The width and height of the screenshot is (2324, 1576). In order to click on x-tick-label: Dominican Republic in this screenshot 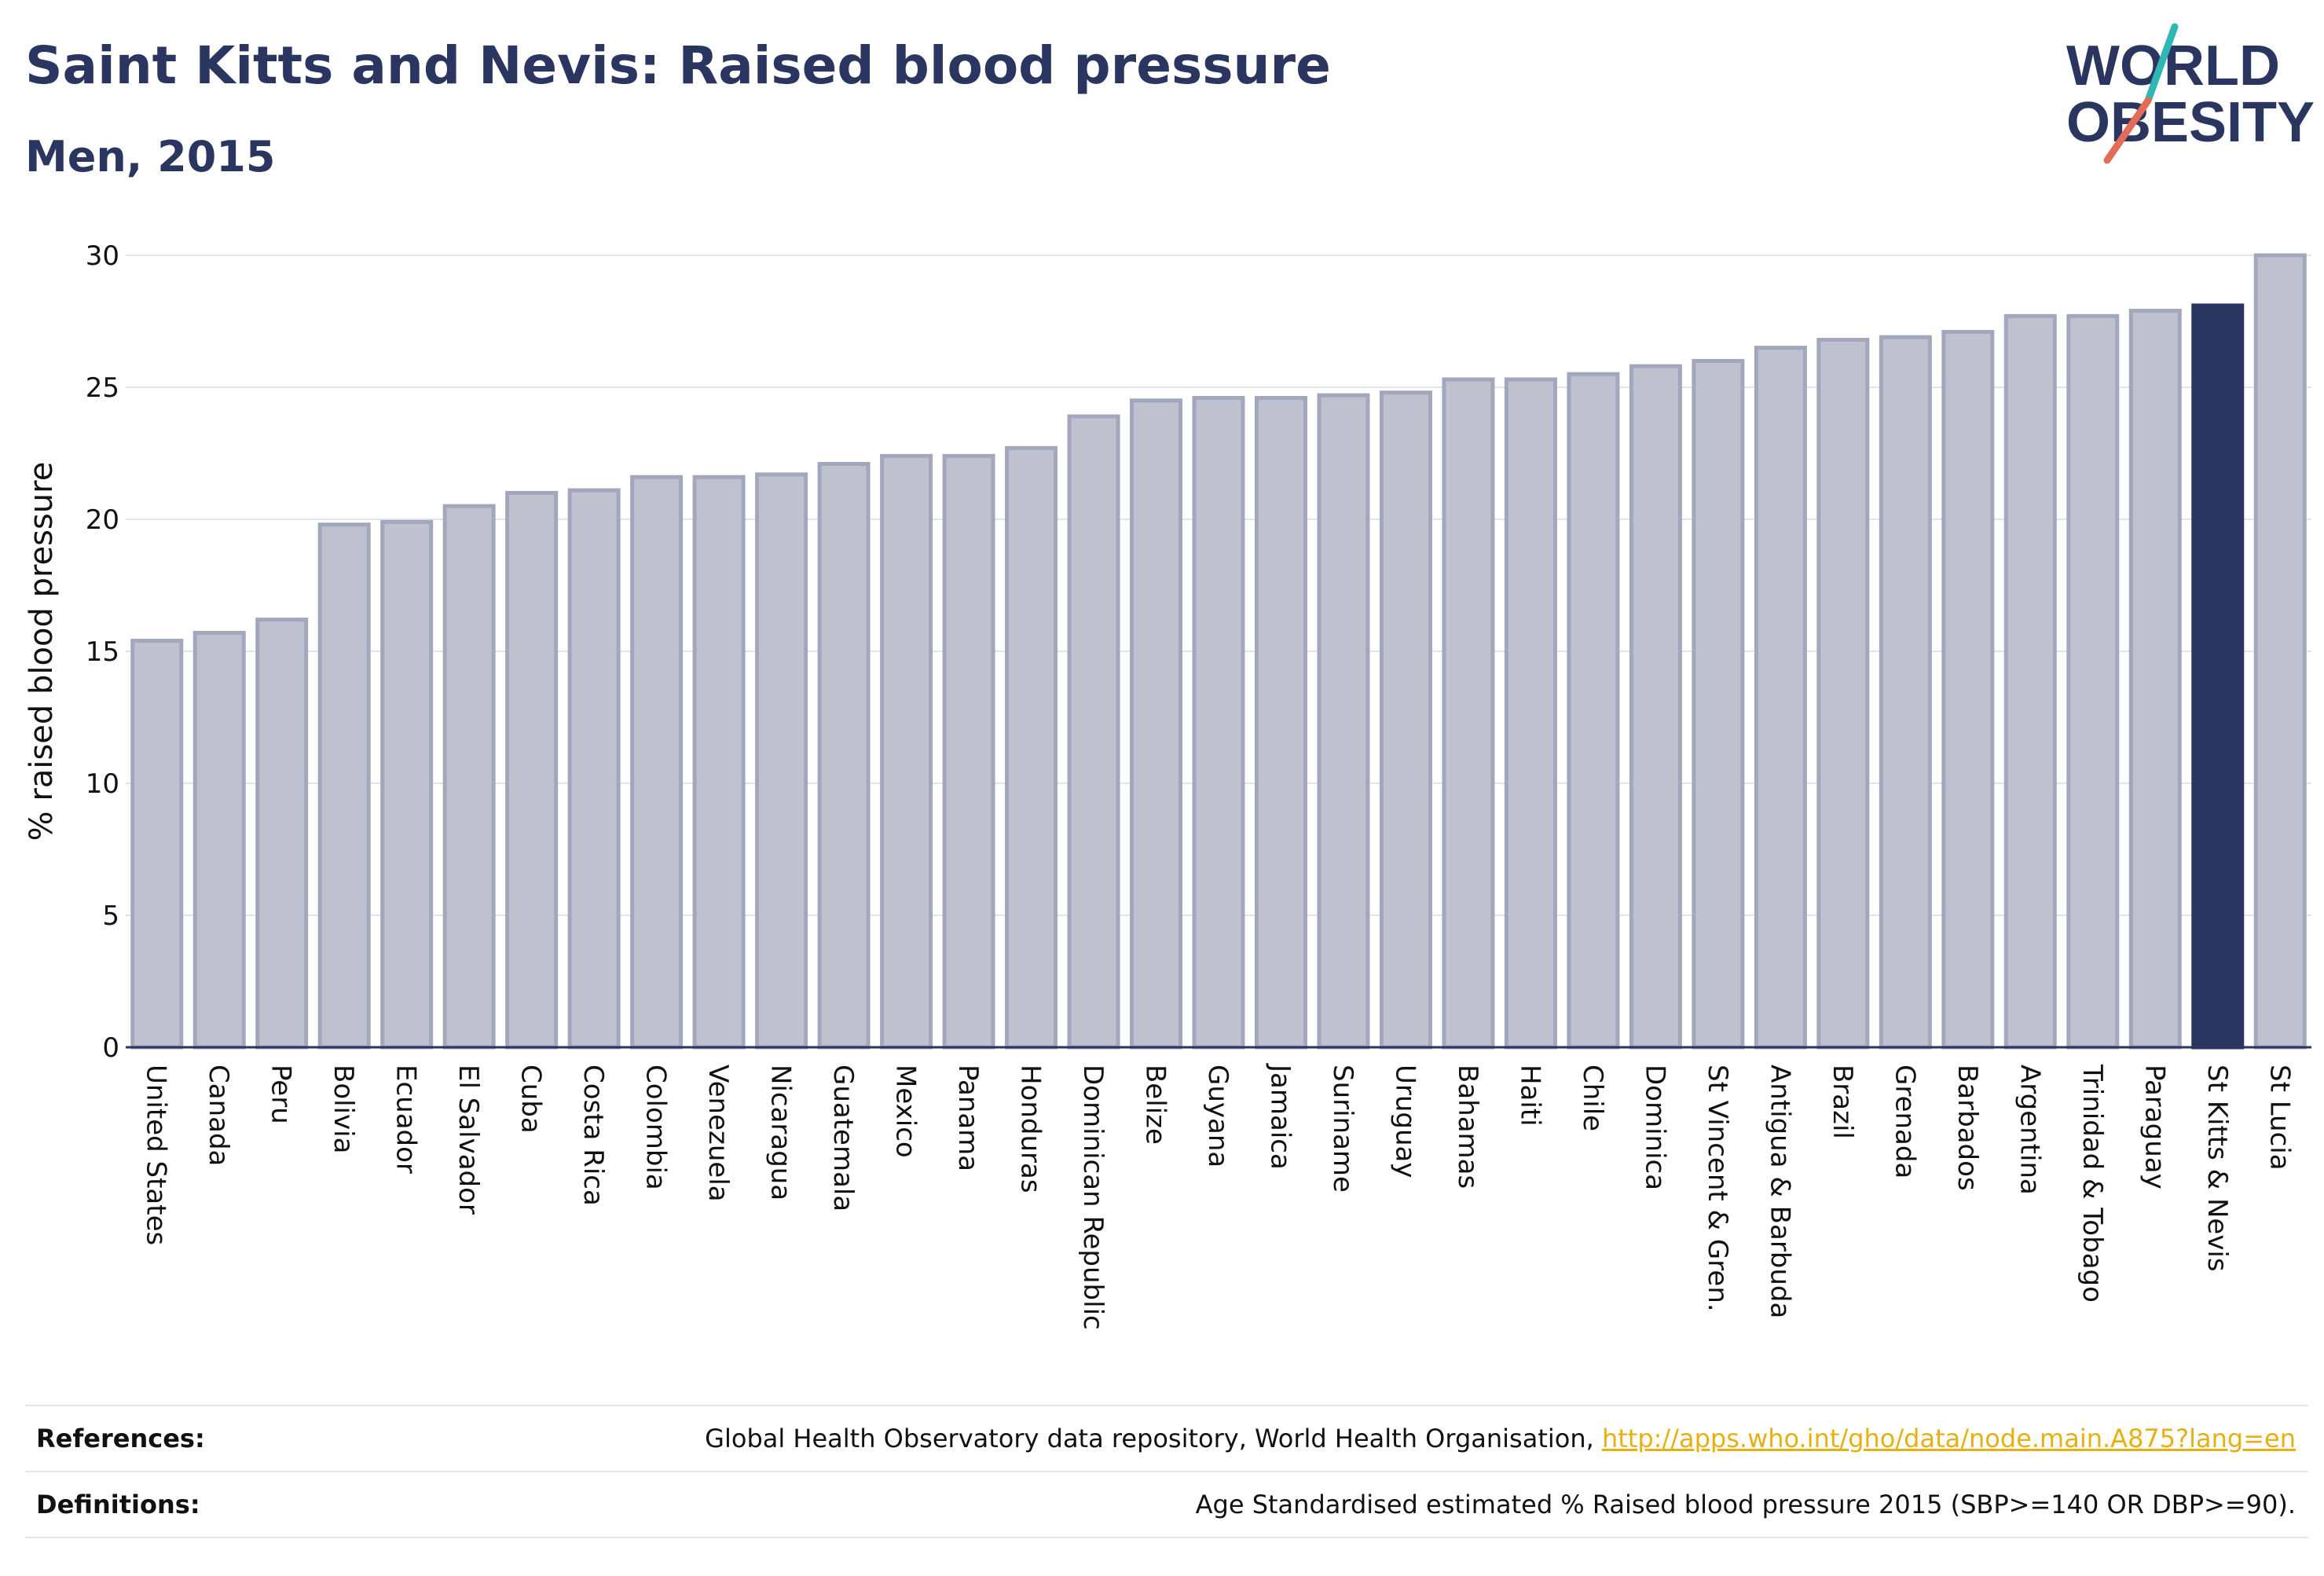, I will do `click(1093, 1197)`.